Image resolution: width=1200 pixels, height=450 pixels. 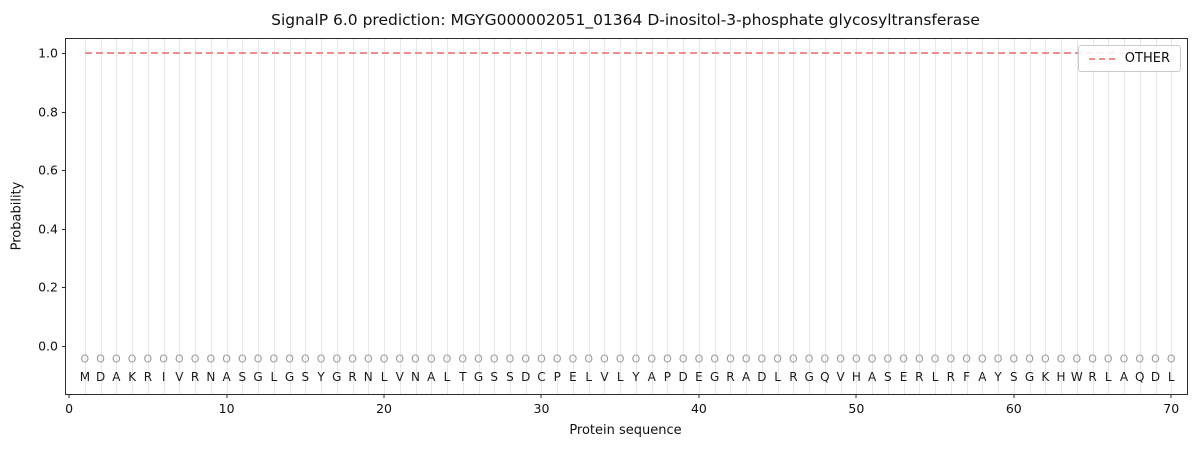 I want to click on x-tick-label: 30, so click(x=541, y=408).